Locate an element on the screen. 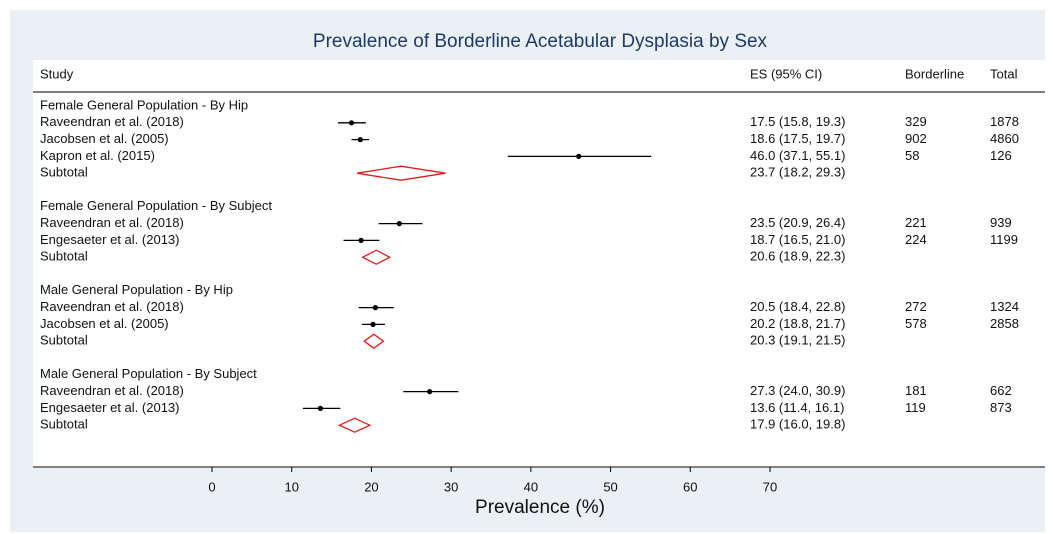 This screenshot has width=1053, height=534. borderline-count: 181 is located at coordinates (916, 390).